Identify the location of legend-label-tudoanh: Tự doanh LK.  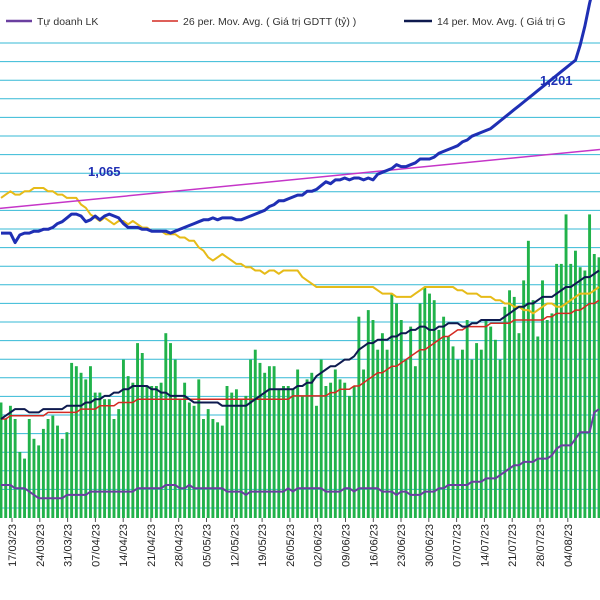
(67, 22).